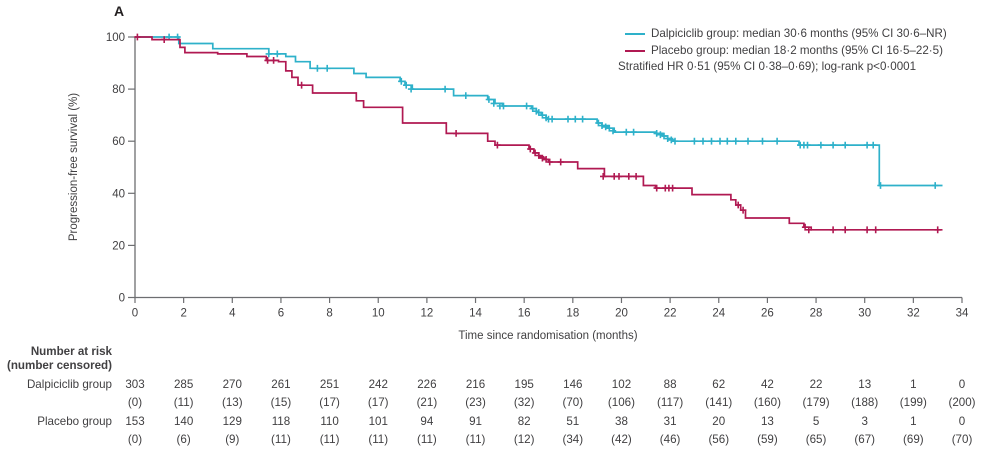 The height and width of the screenshot is (457, 982). I want to click on x-tick-label: 26, so click(767, 314).